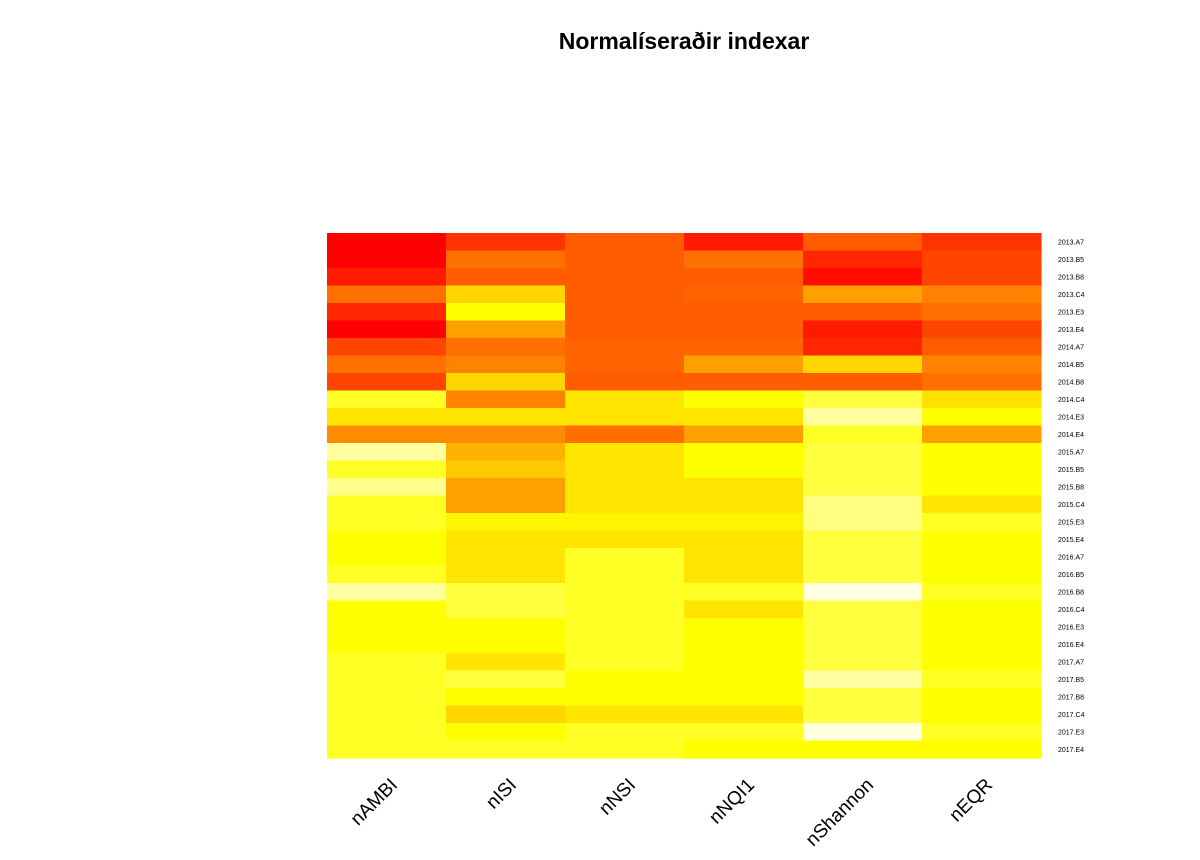 The height and width of the screenshot is (860, 1200). I want to click on heatmap-cell-2013.B5-nEQR, so click(982, 259).